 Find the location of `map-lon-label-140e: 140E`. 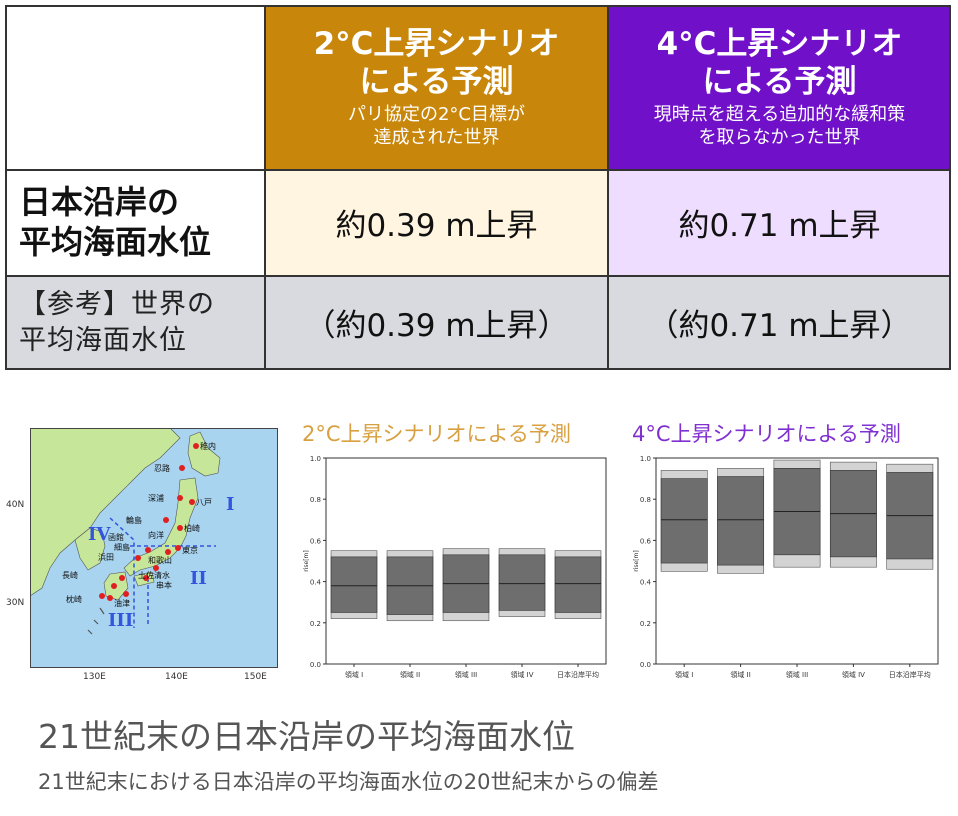

map-lon-label-140e: 140E is located at coordinates (176, 677).